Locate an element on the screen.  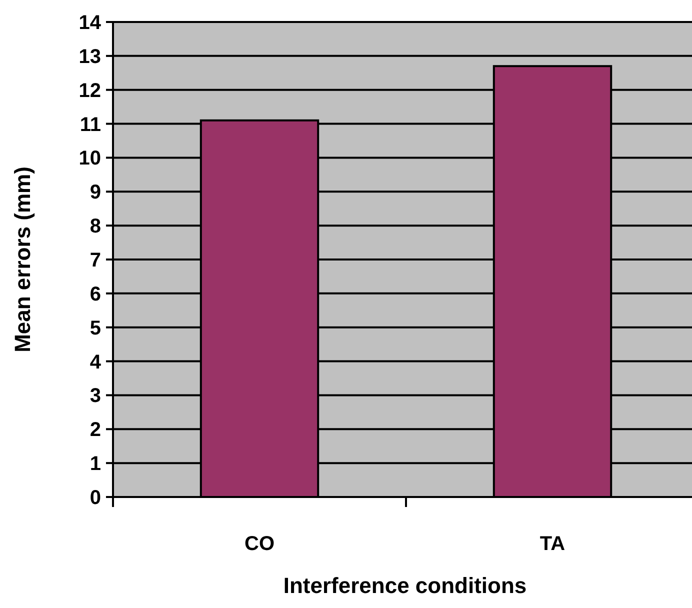
y-tick-label: 1 is located at coordinates (95, 464).